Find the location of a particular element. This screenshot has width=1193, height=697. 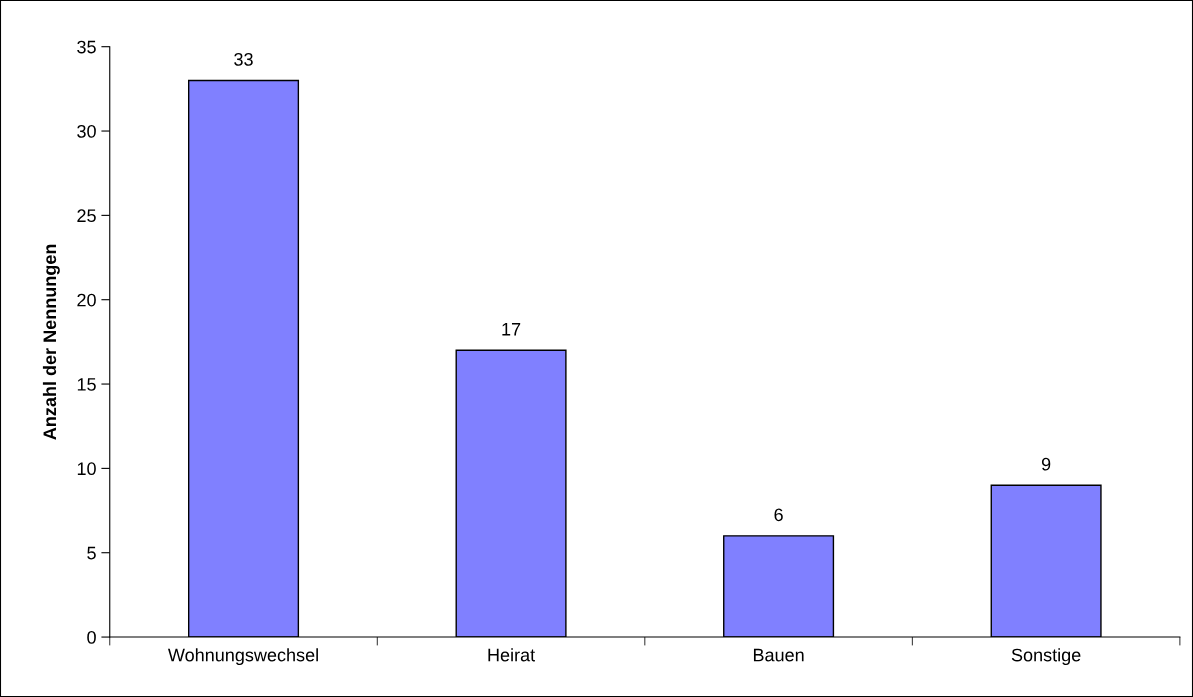

y-tick-label: 35 is located at coordinates (86, 47).